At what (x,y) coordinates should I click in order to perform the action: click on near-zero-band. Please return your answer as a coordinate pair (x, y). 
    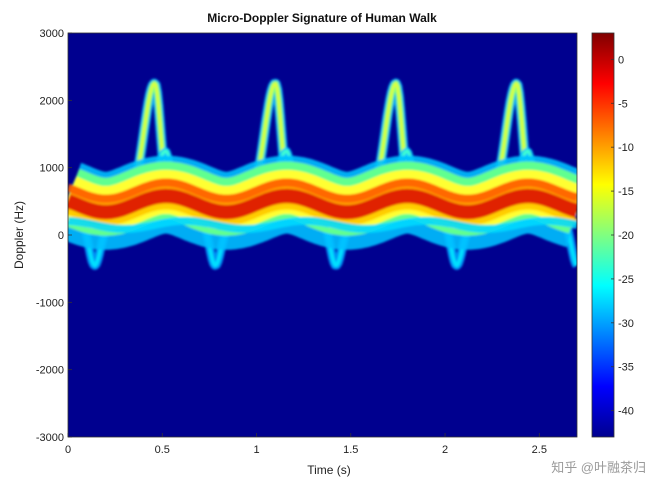
    Looking at the image, I should click on (322, 224).